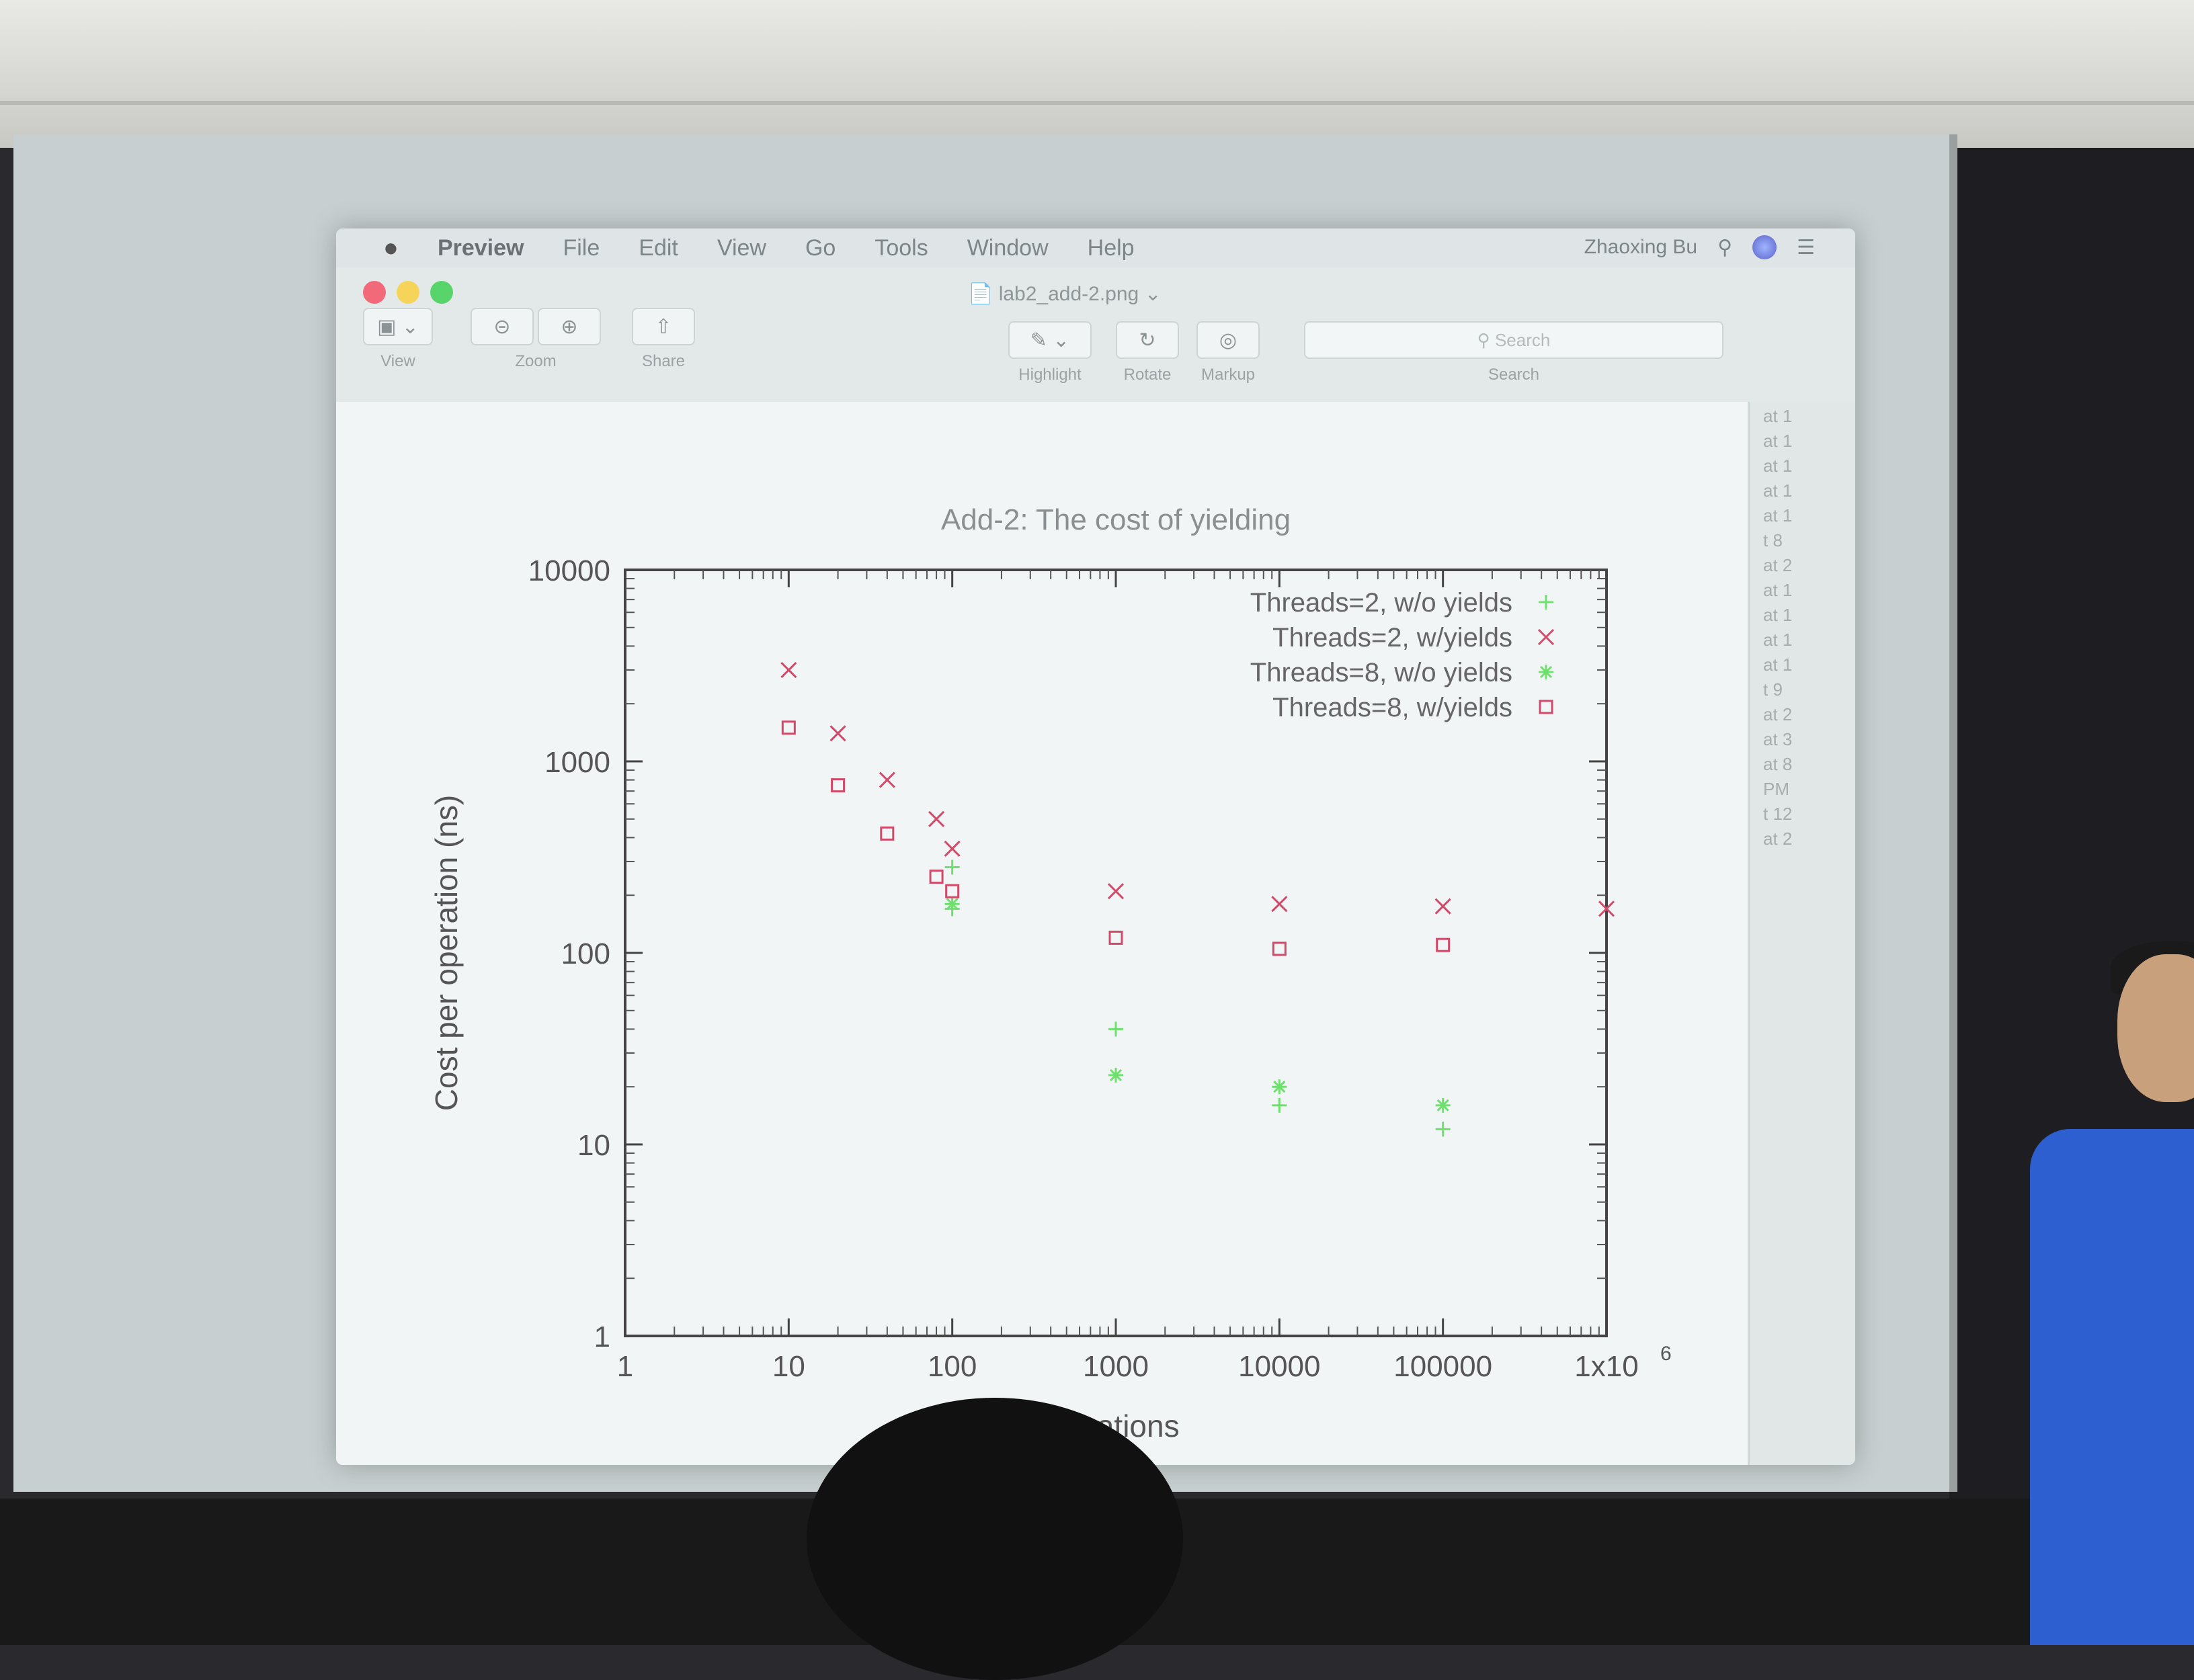  I want to click on legend-label: Threads=2, w/o yields, so click(1381, 603).